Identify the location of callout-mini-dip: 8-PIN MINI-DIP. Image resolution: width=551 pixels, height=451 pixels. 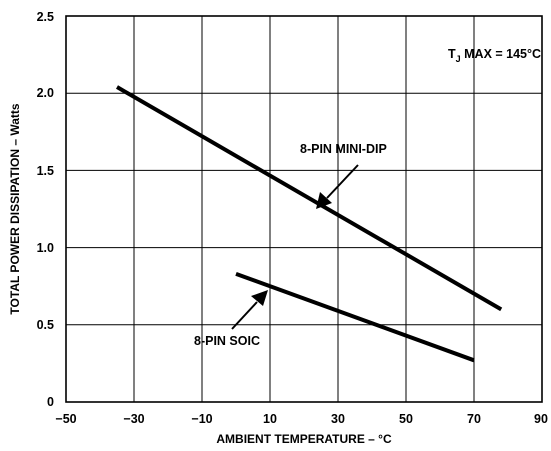
(343, 175).